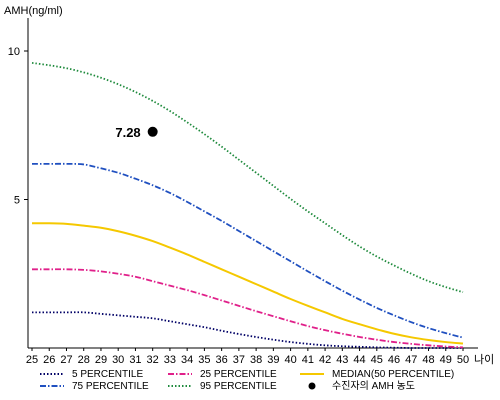 This screenshot has width=500, height=400. What do you see at coordinates (238, 386) in the screenshot?
I see `legend-label-95-percentile: 95 PERCENTILE` at bounding box center [238, 386].